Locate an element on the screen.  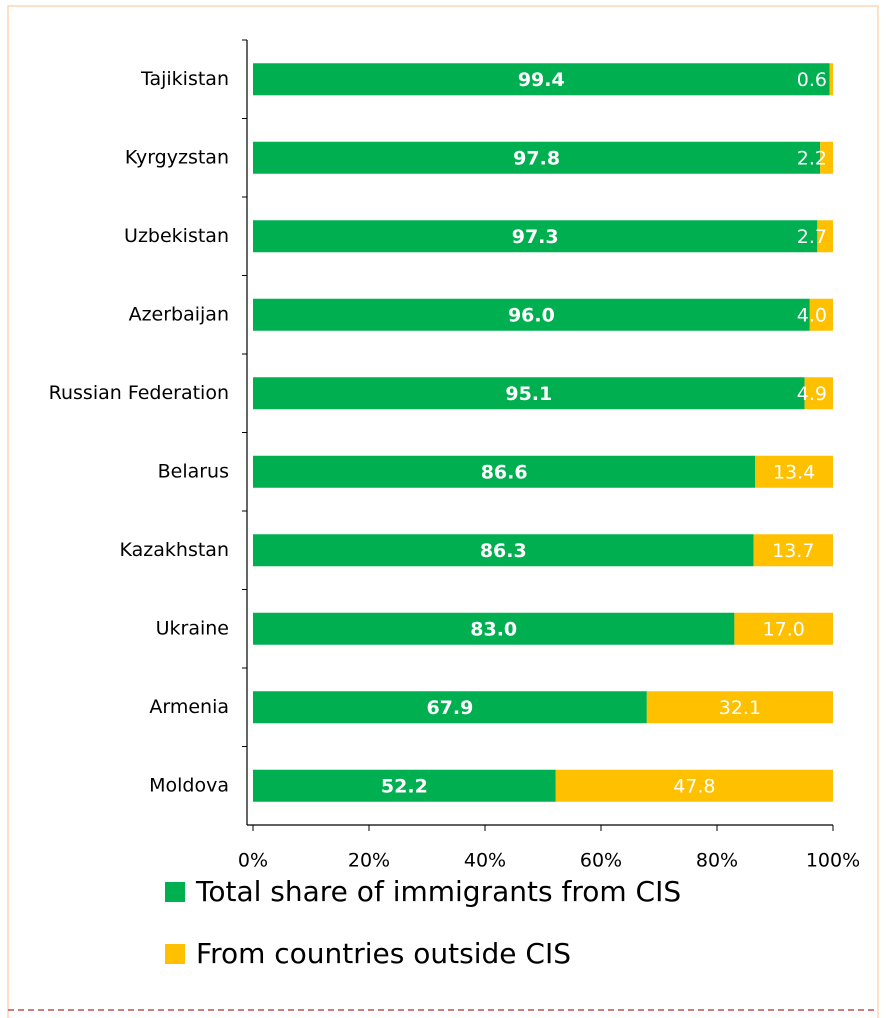
value-label: 52.2 is located at coordinates (404, 786).